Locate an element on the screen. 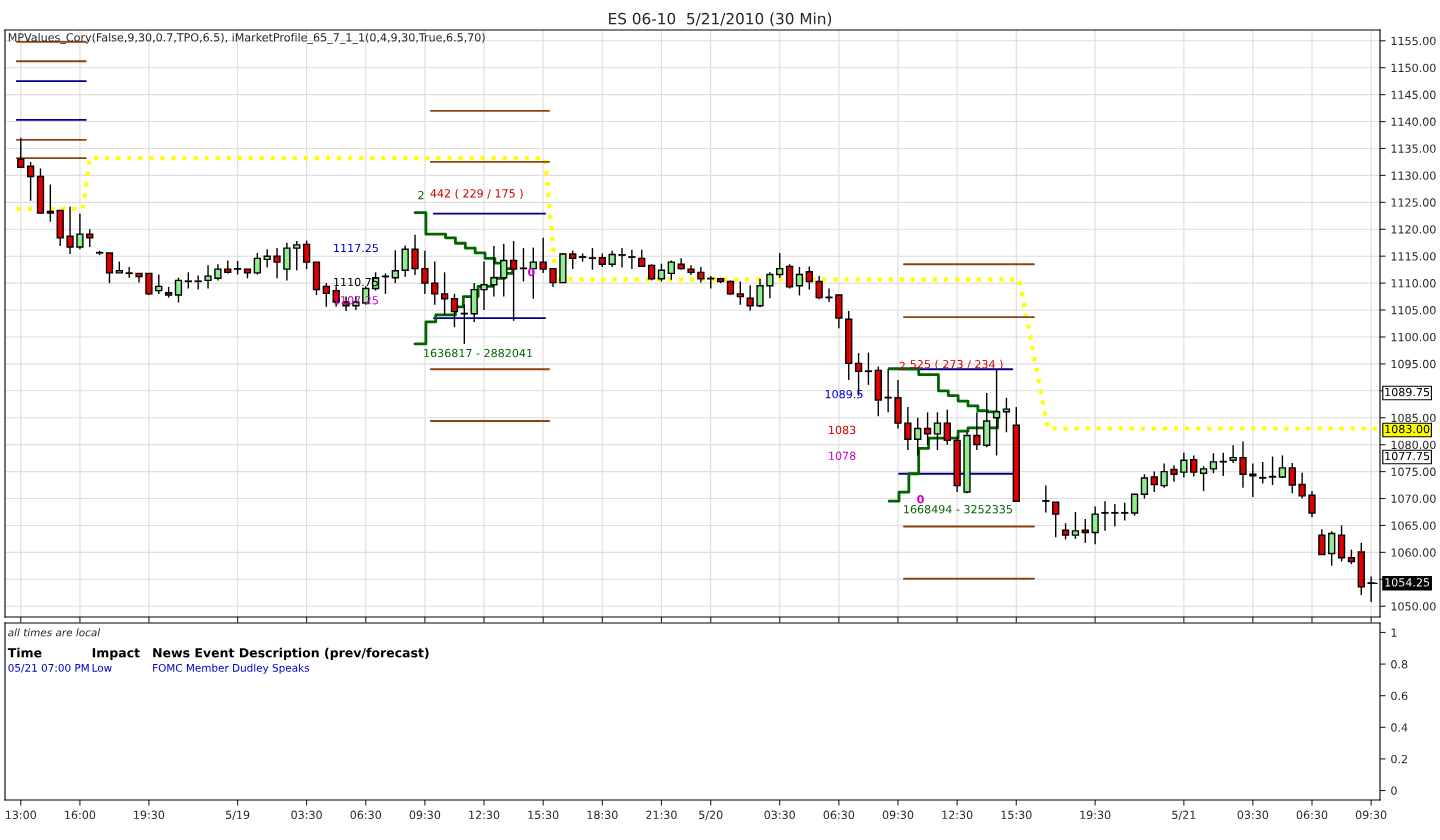 The image size is (1440, 840). y-tick-label: 1130.00 is located at coordinates (1413, 175).